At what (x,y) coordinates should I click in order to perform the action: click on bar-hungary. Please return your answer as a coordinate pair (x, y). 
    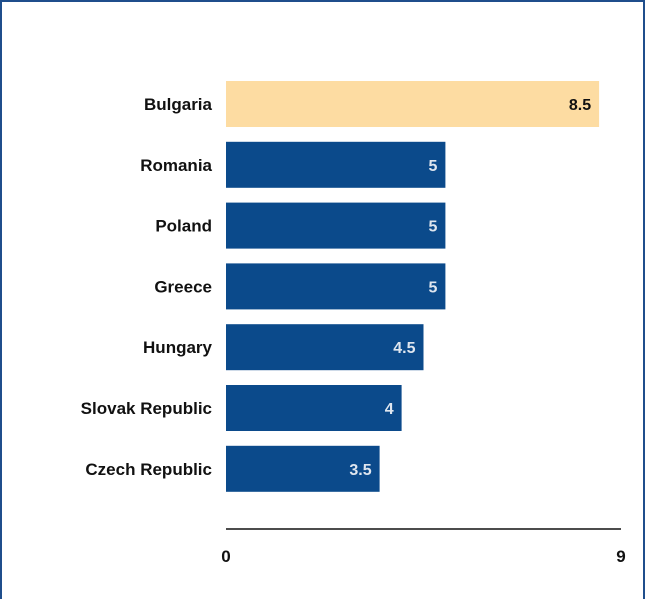
    Looking at the image, I should click on (325, 347).